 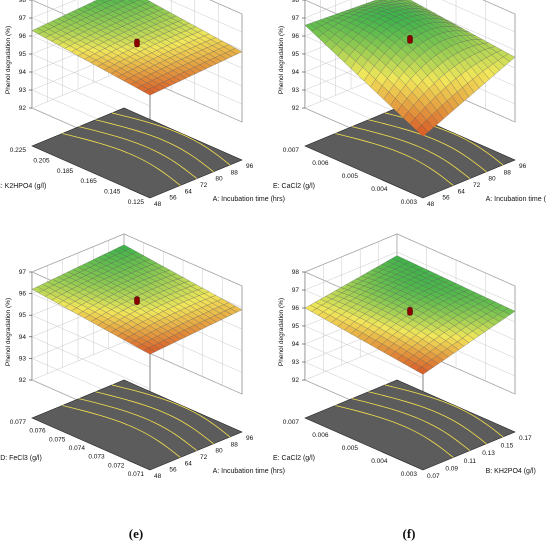 What do you see at coordinates (96, 457) in the screenshot?
I see `y-tick-label: 0.073` at bounding box center [96, 457].